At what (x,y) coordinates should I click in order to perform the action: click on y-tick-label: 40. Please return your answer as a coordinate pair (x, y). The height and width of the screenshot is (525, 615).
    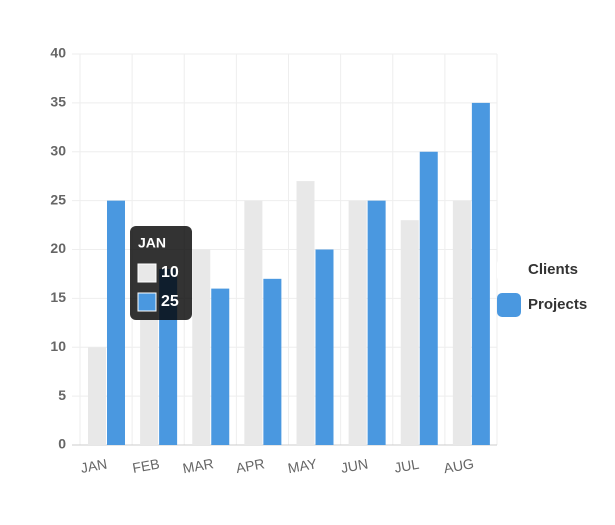
    Looking at the image, I should click on (58, 53).